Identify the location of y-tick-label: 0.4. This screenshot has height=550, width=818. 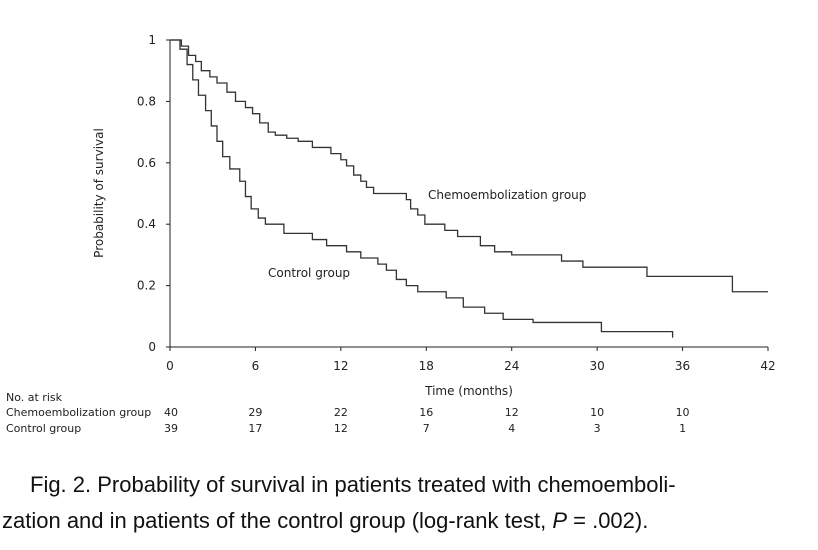
(146, 224).